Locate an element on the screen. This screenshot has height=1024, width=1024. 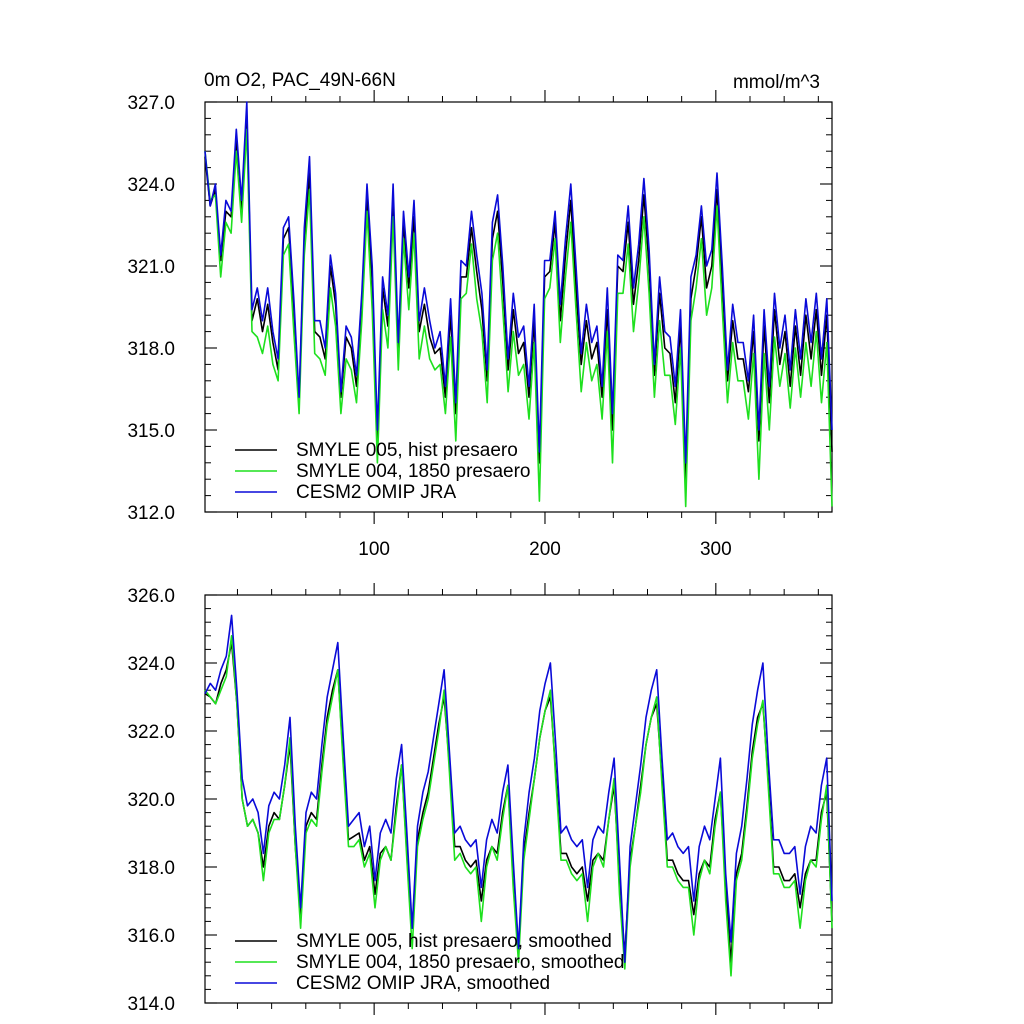
legend-label-omips: CESM2 OMIP JRA, smoothed is located at coordinates (423, 983).